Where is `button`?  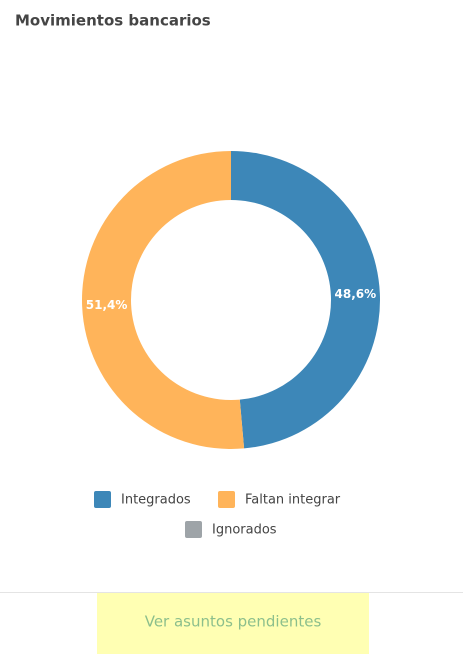
button is located at coordinates (233, 623).